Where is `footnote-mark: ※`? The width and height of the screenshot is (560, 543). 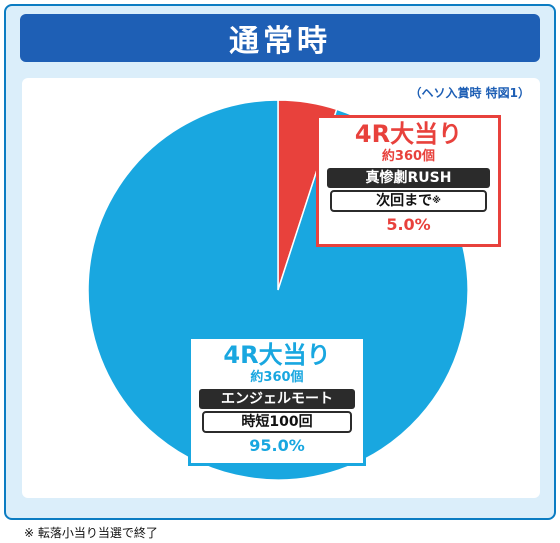
footnote-mark: ※ is located at coordinates (436, 201).